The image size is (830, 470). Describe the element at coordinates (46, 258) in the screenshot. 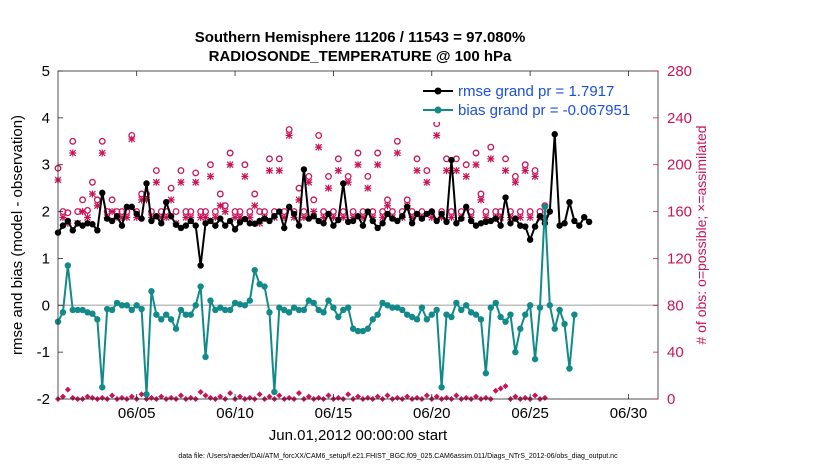

I see `y-tick-label: 1` at that location.